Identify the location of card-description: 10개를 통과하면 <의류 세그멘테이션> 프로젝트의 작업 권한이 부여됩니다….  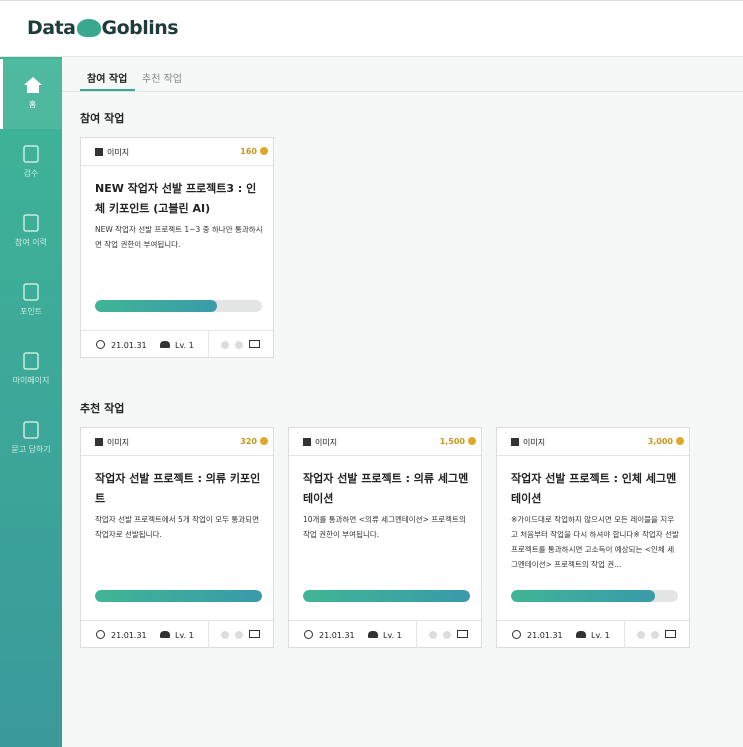
(384, 527).